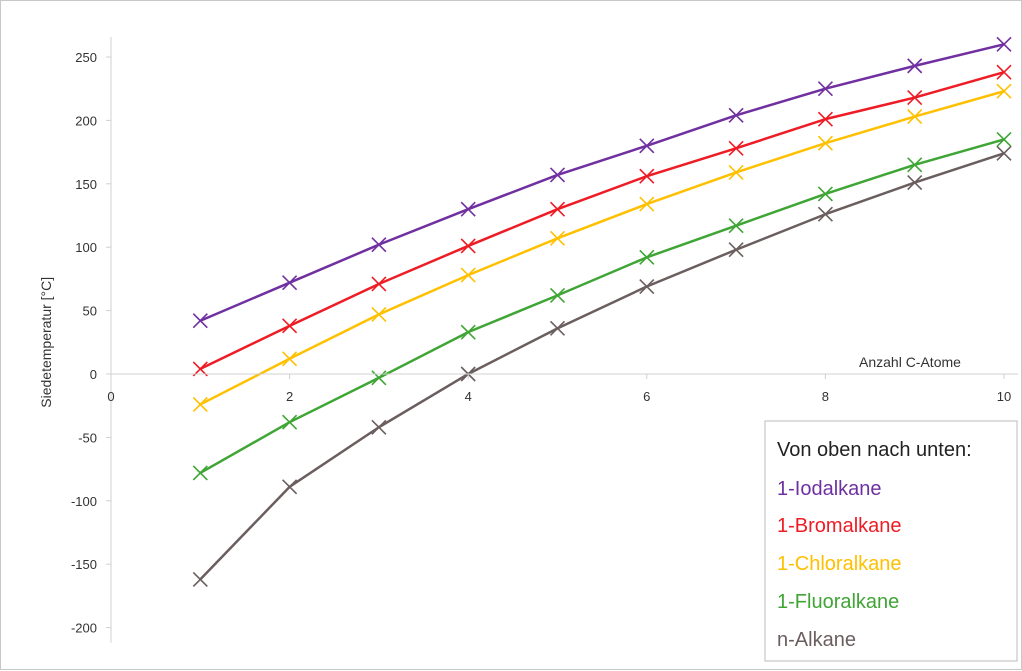  Describe the element at coordinates (86, 247) in the screenshot. I see `y-tick-label: 100` at that location.